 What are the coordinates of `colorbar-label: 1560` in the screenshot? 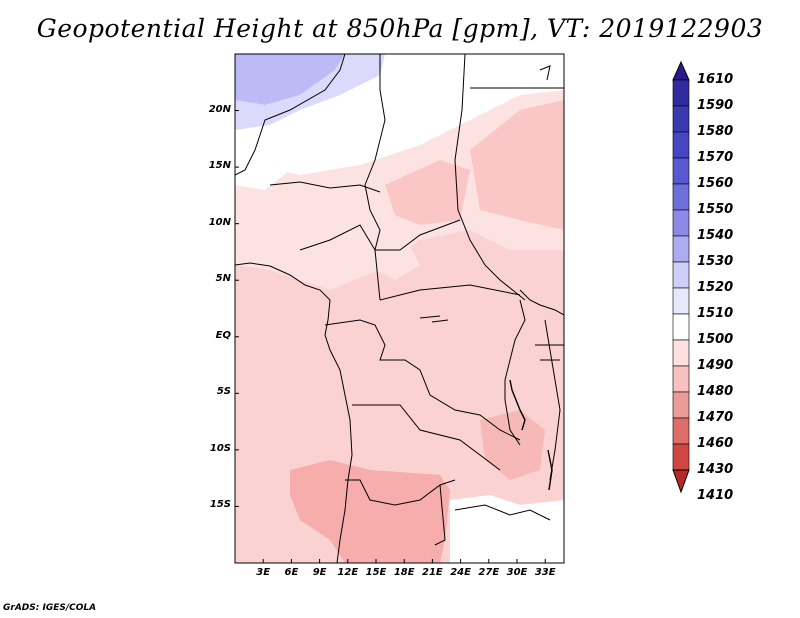 It's located at (715, 183).